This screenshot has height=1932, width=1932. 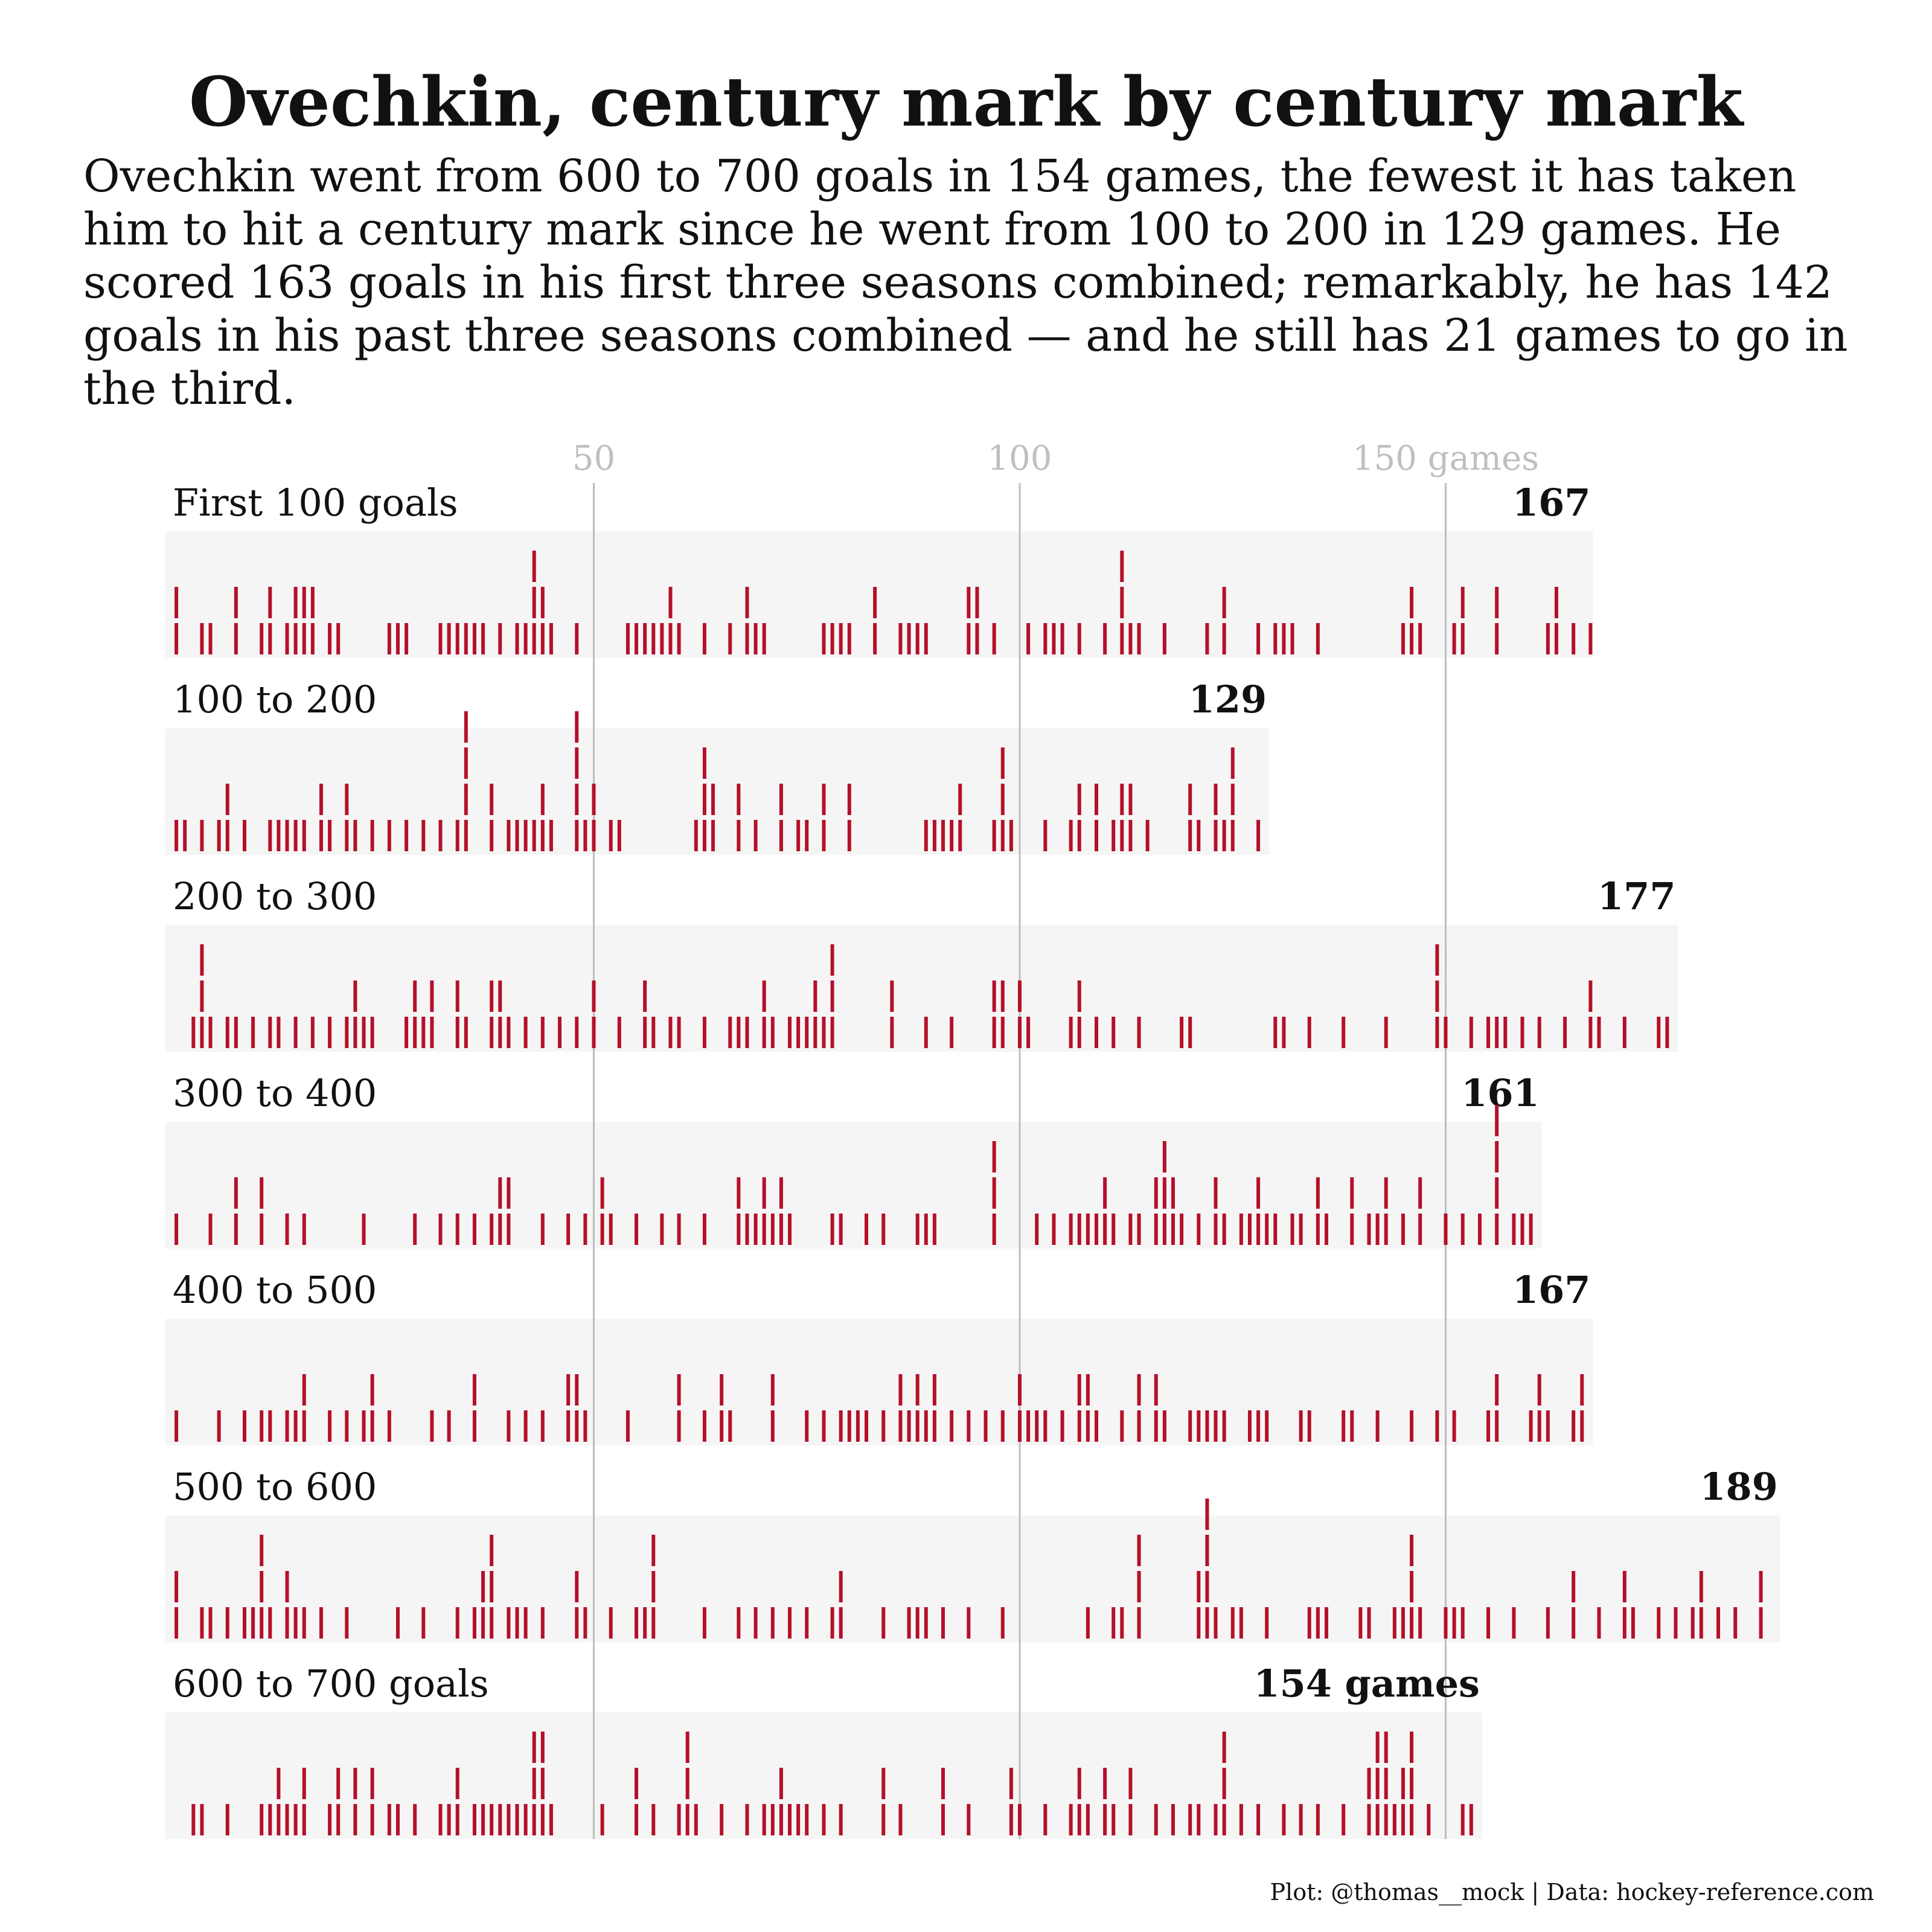 I want to click on panel-label: 400 to 500, so click(x=275, y=1290).